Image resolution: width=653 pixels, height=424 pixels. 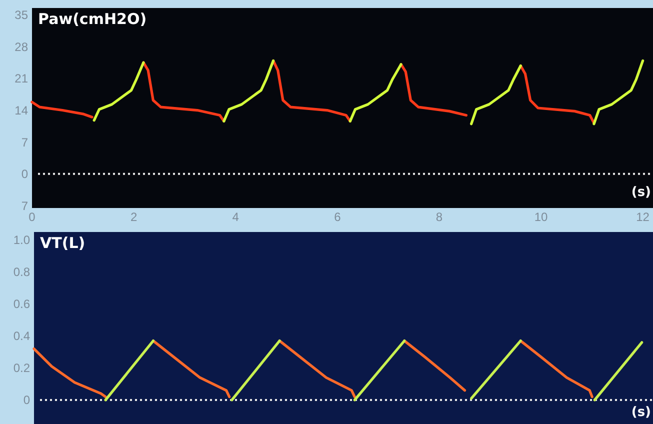 What do you see at coordinates (643, 217) in the screenshot?
I see `x-tick-label: 12` at bounding box center [643, 217].